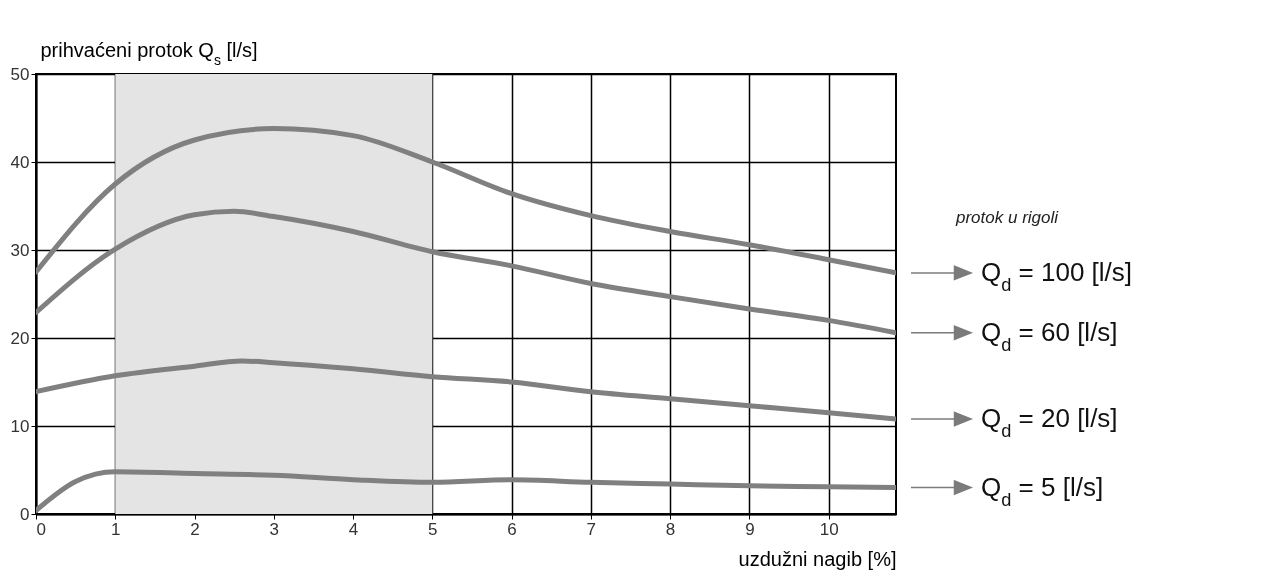 The height and width of the screenshot is (576, 1278). Describe the element at coordinates (20, 426) in the screenshot. I see `y-tick-label: 10` at that location.